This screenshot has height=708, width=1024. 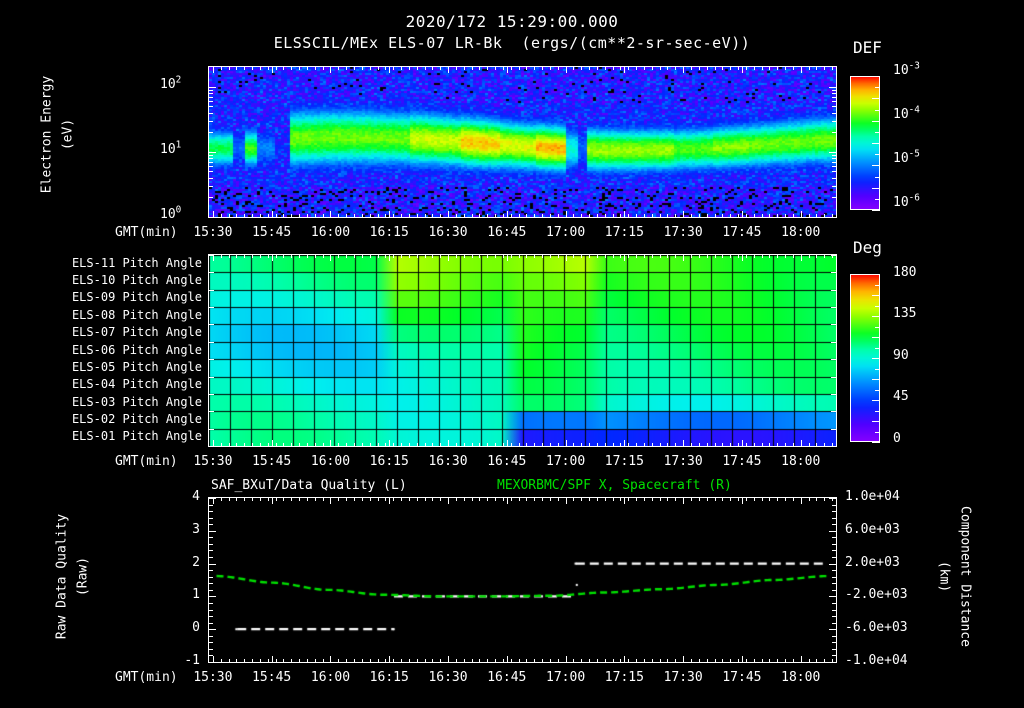 I want to click on panel3-ylabel-right-line2: (km), so click(x=944, y=576).